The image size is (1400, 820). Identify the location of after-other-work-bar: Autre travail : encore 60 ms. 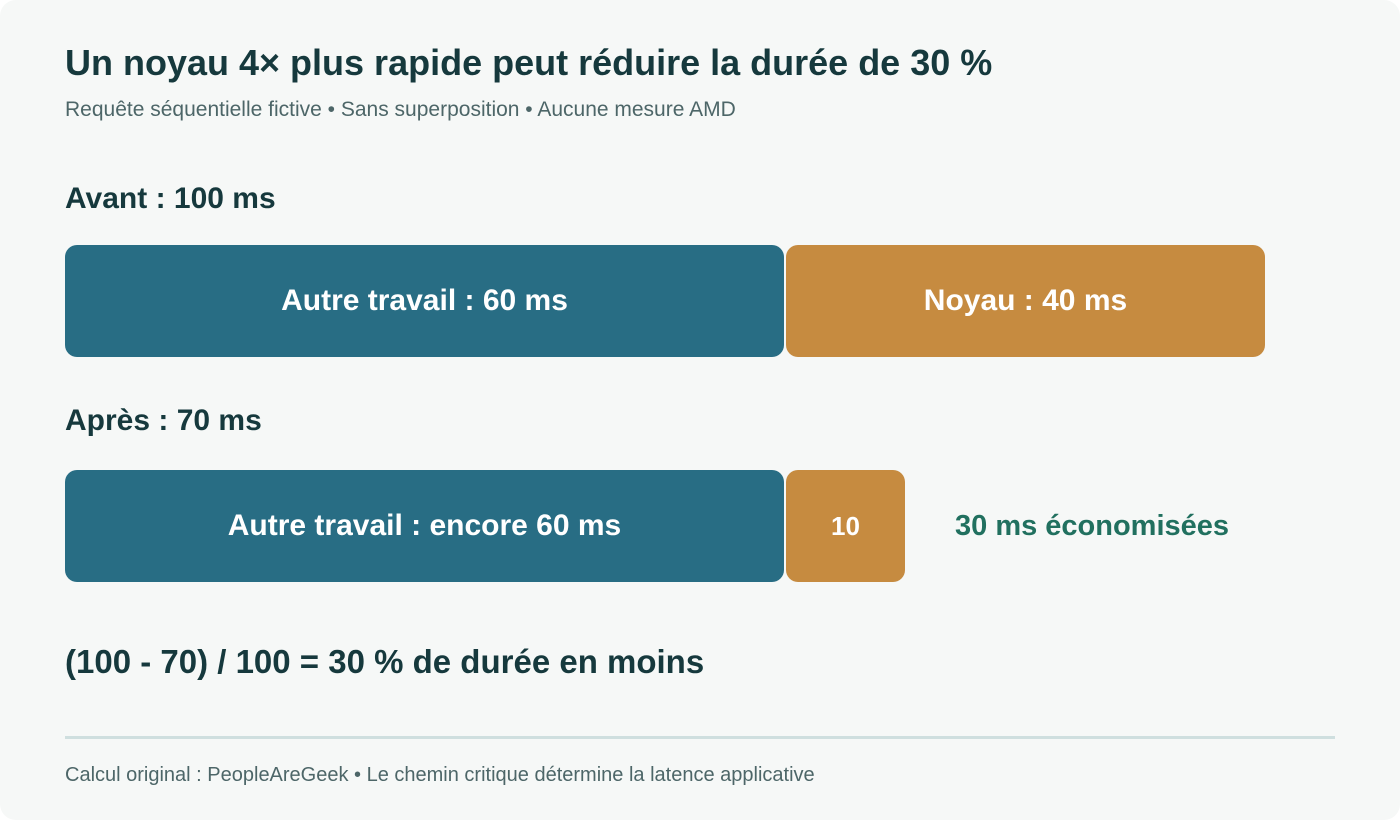
(424, 526).